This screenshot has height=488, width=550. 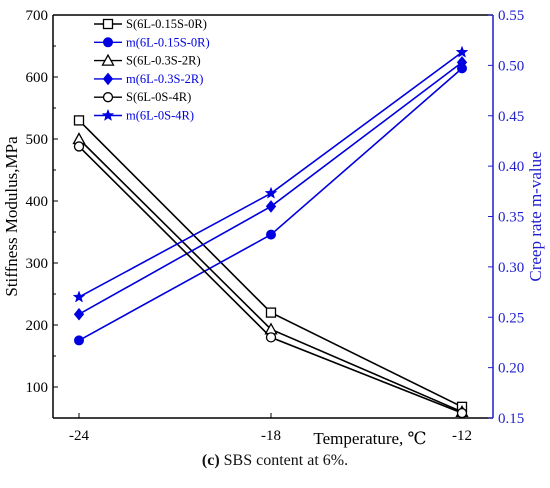 What do you see at coordinates (163, 61) in the screenshot?
I see `legend-label: S(6L-0.3S-2R)` at bounding box center [163, 61].